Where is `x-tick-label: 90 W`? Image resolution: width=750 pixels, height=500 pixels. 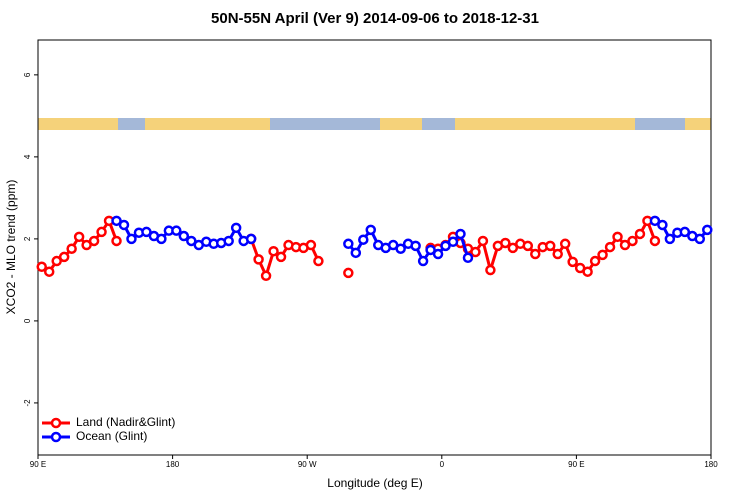 x-tick-label: 90 W is located at coordinates (307, 464).